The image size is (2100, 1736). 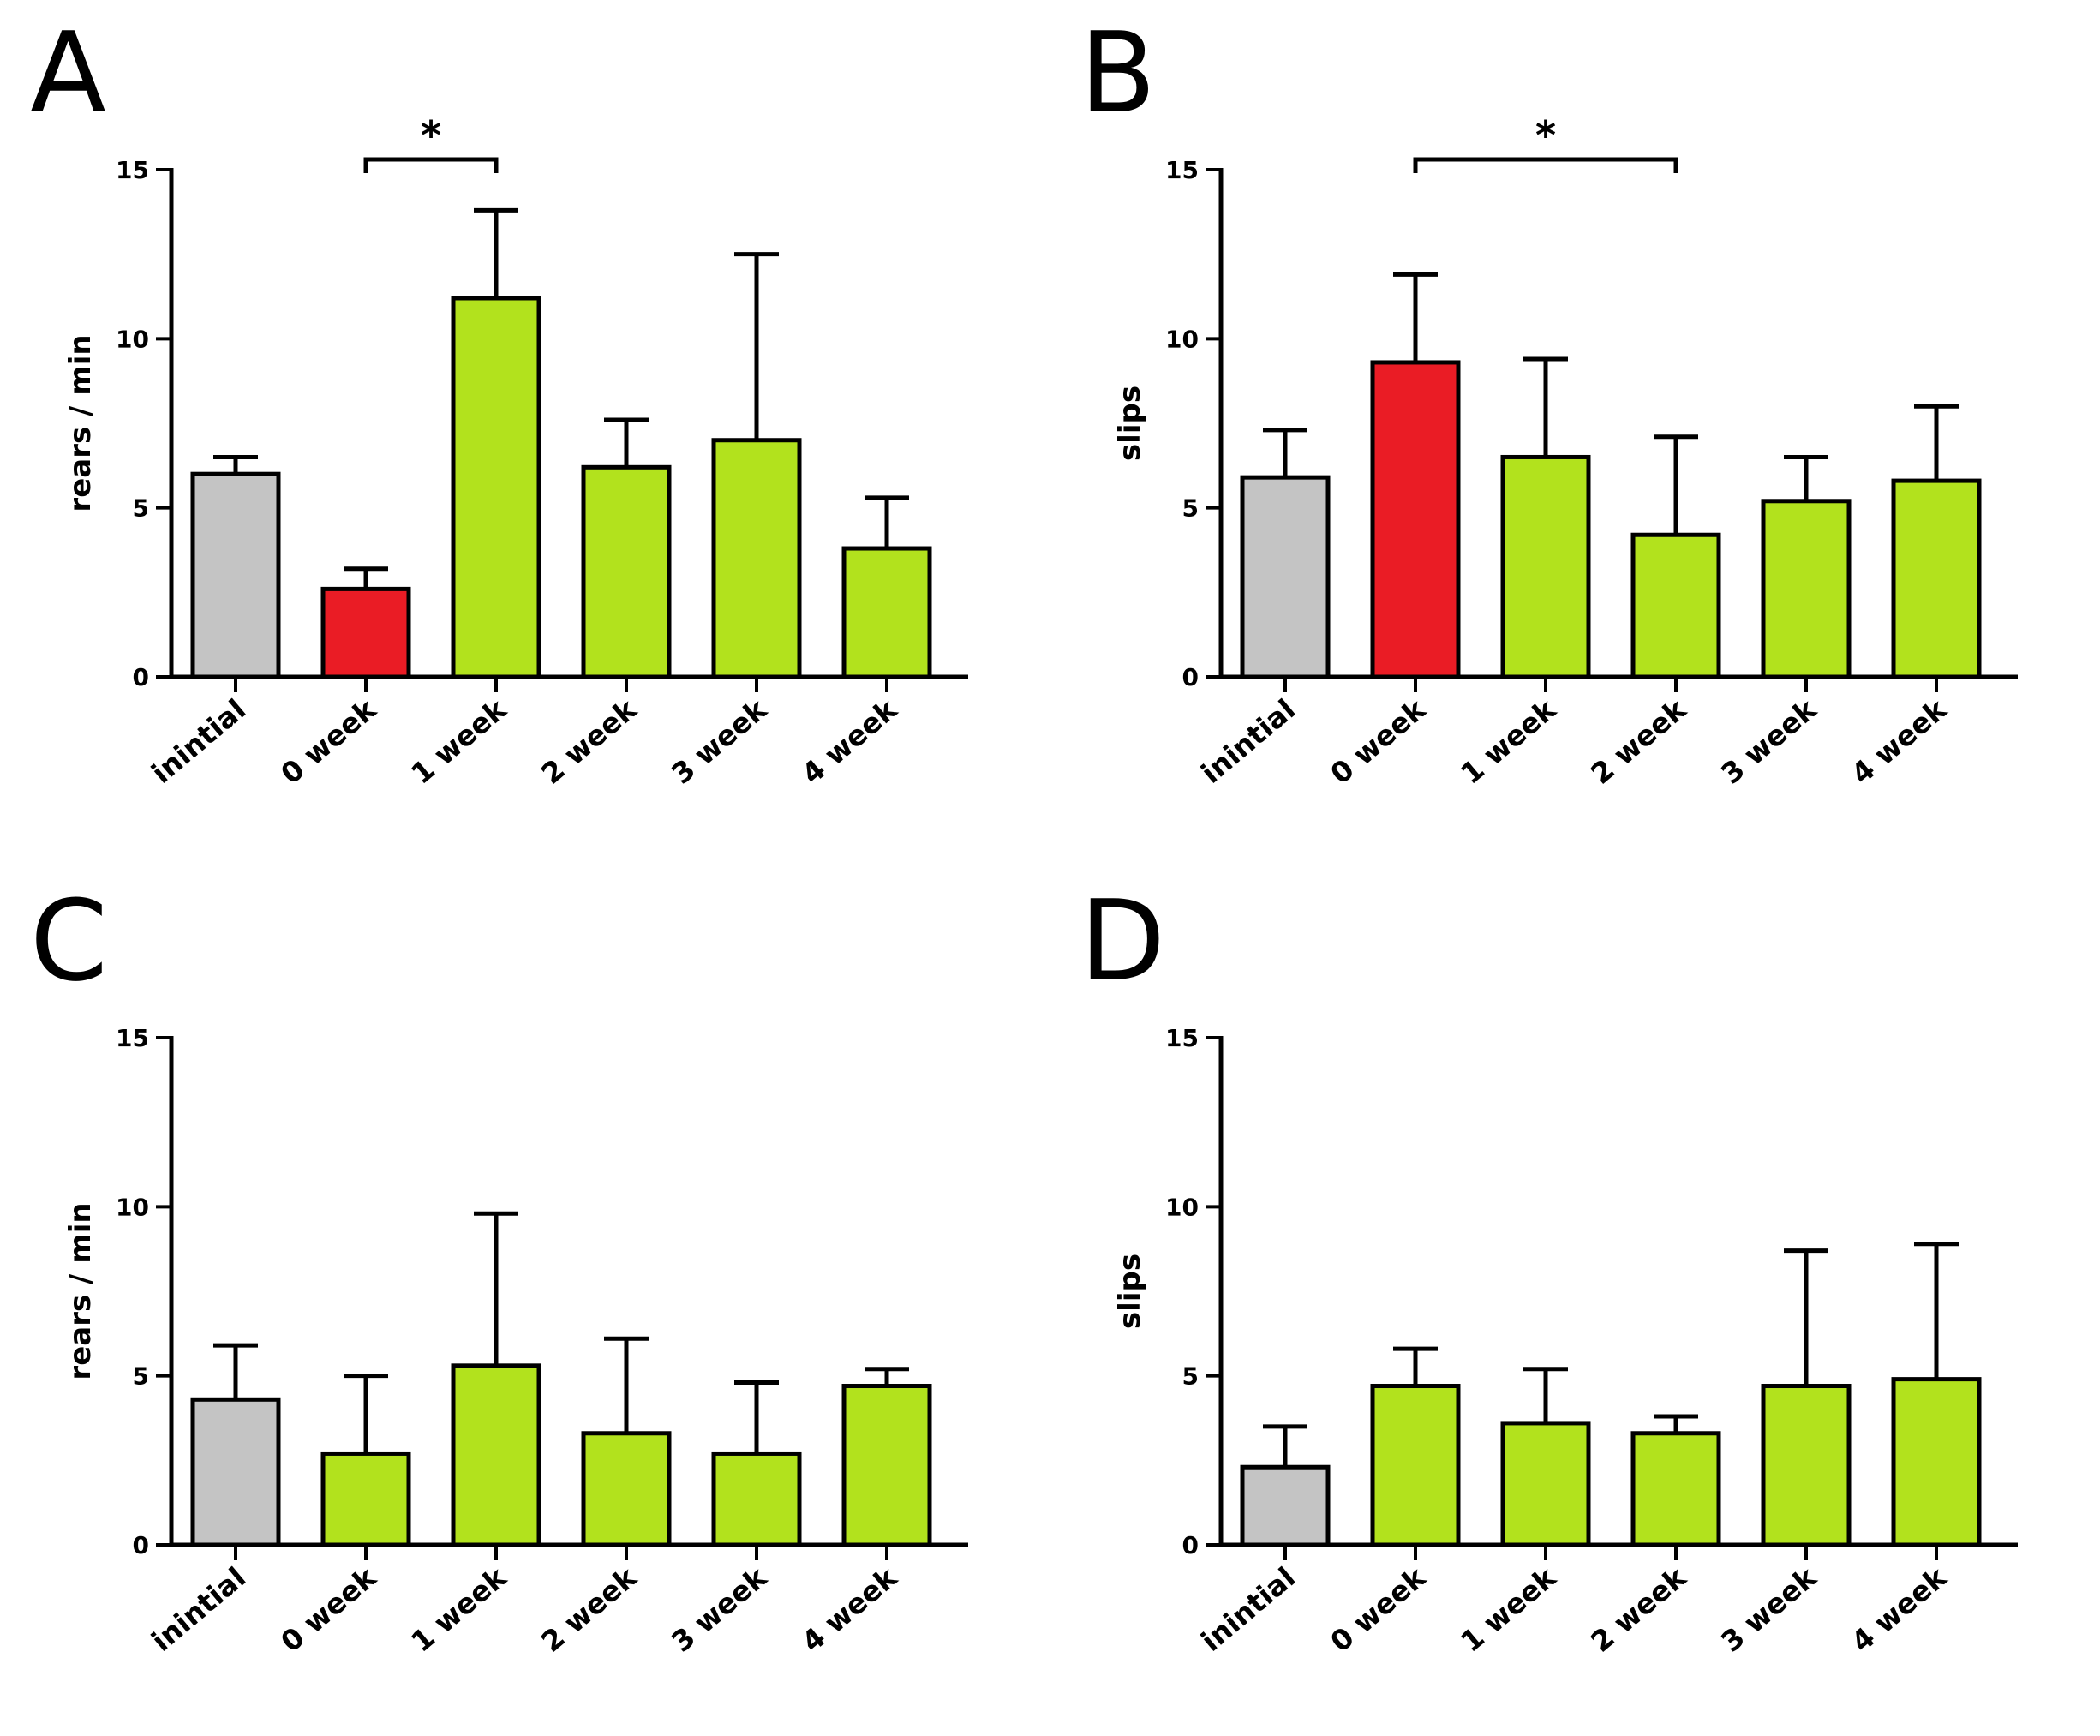 What do you see at coordinates (69, 941) in the screenshot?
I see `panel-letter-c: C` at bounding box center [69, 941].